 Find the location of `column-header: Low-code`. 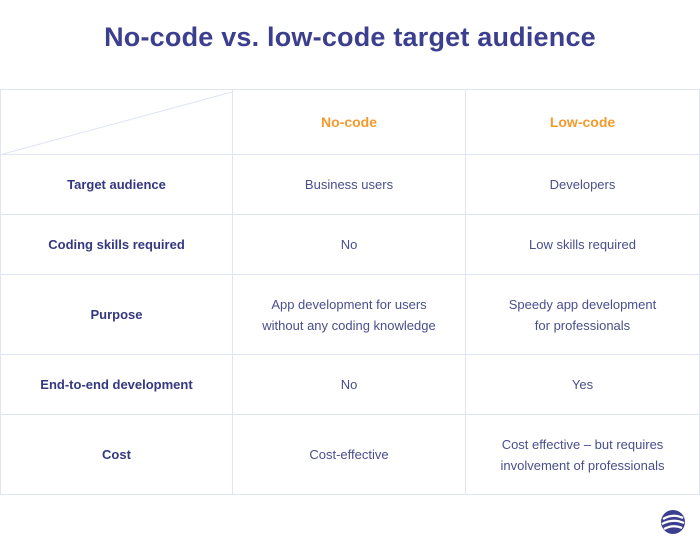

column-header: Low-code is located at coordinates (583, 122).